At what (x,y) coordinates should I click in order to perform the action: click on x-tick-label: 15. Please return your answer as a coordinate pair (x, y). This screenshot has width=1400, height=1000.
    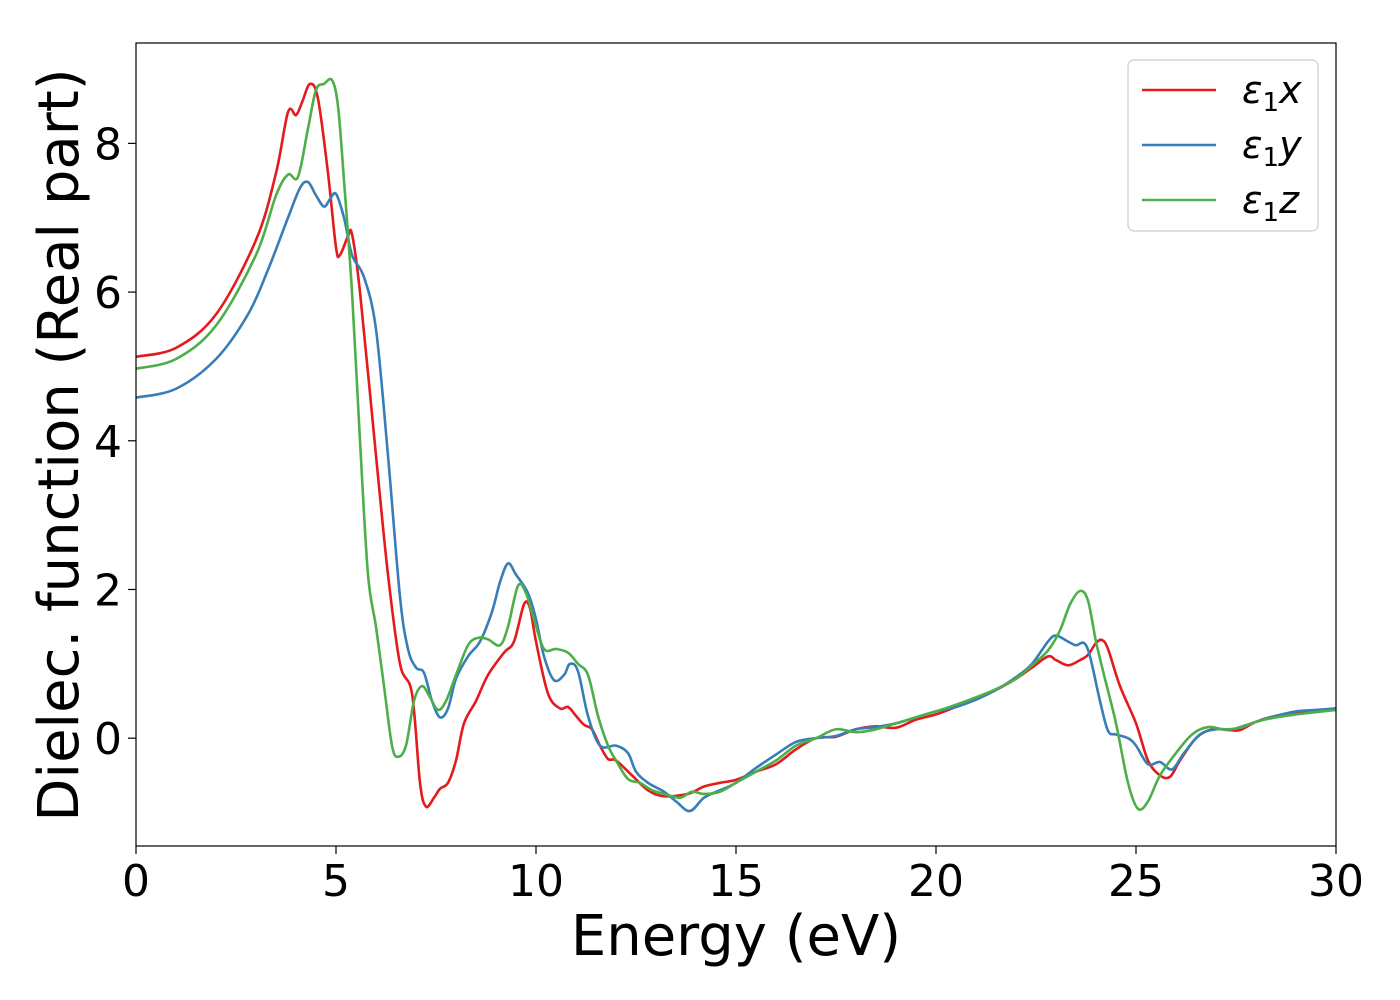
    Looking at the image, I should click on (736, 881).